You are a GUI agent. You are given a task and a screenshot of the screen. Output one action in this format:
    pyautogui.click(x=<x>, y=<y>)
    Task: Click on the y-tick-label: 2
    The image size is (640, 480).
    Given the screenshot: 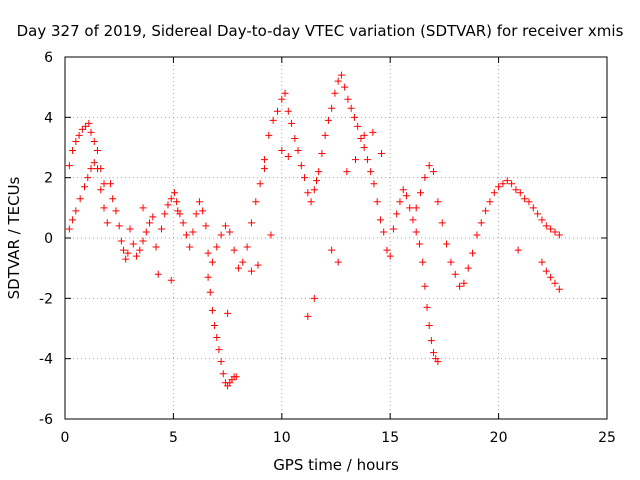 What is the action you would take?
    pyautogui.click(x=48, y=179)
    